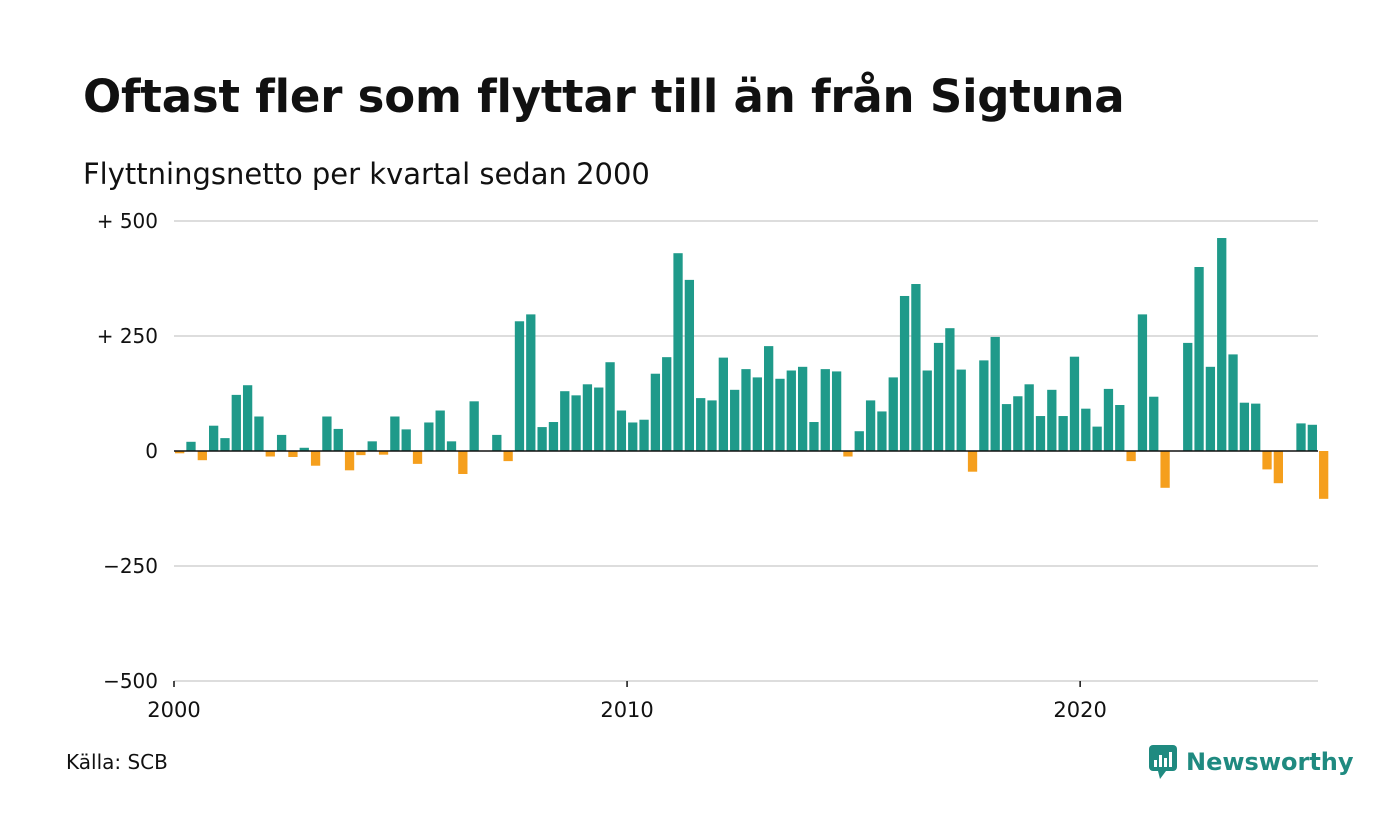 This screenshot has height=840, width=1400. What do you see at coordinates (463, 462) in the screenshot?
I see `bar-2006Q2` at bounding box center [463, 462].